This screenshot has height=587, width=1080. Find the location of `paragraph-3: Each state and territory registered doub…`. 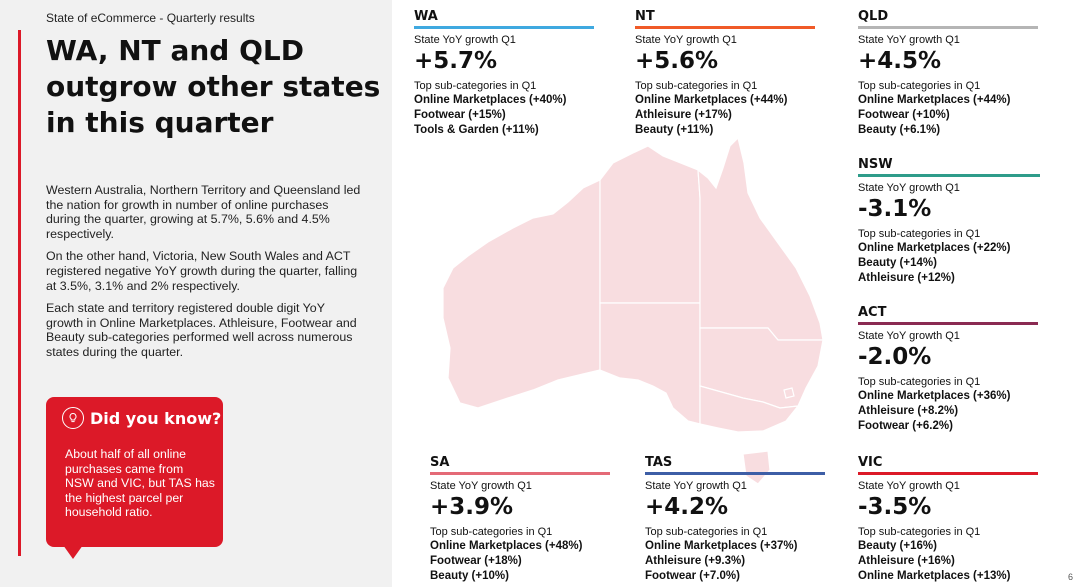

paragraph-3: Each state and territory registered doub… is located at coordinates (201, 330).